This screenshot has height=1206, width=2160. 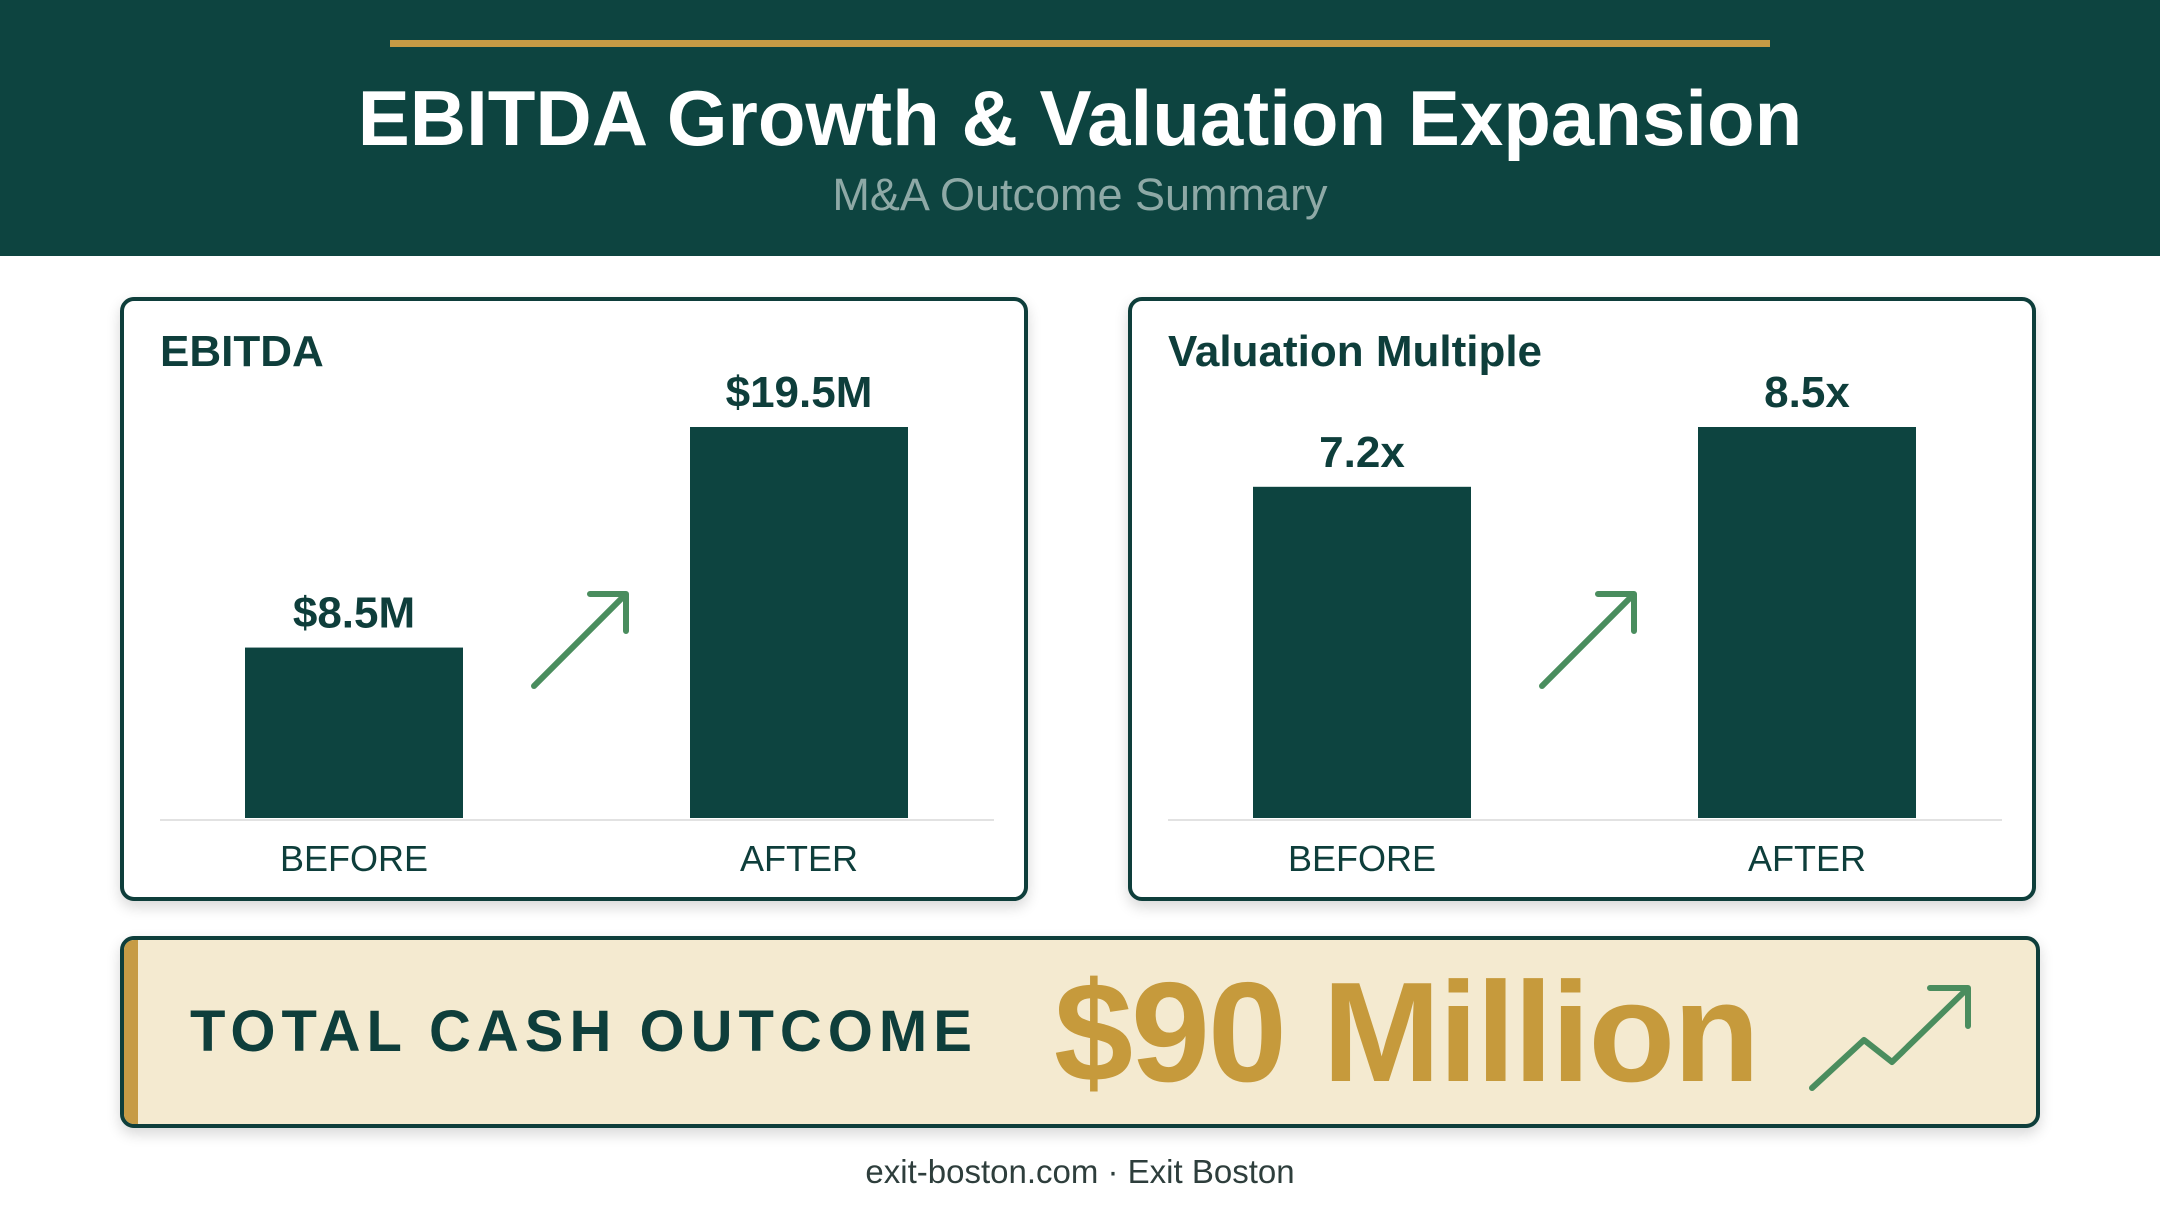 What do you see at coordinates (1080, 1171) in the screenshot?
I see `footer-credit: exit-boston.com · Exit Boston` at bounding box center [1080, 1171].